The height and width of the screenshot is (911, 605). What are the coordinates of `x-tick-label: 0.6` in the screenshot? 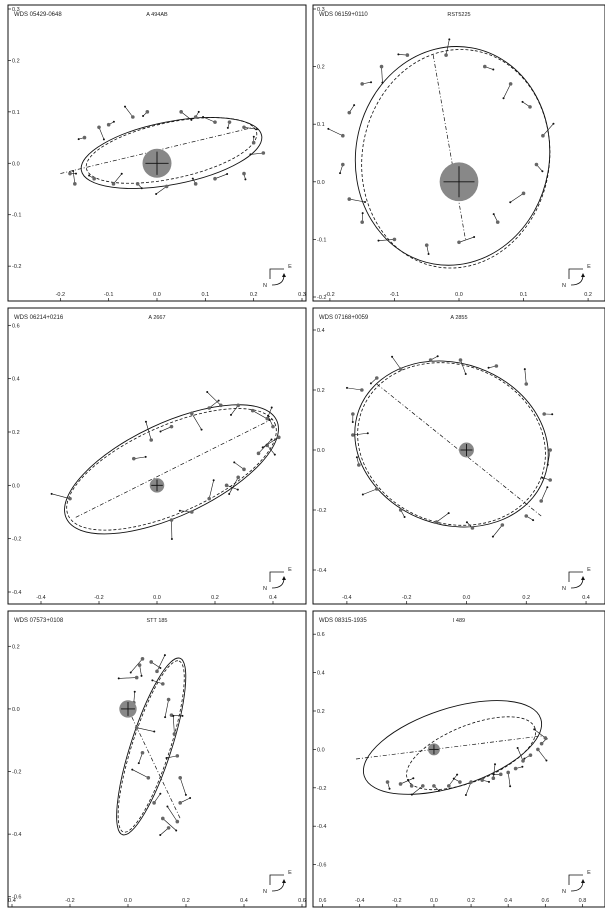 It's located at (545, 901).